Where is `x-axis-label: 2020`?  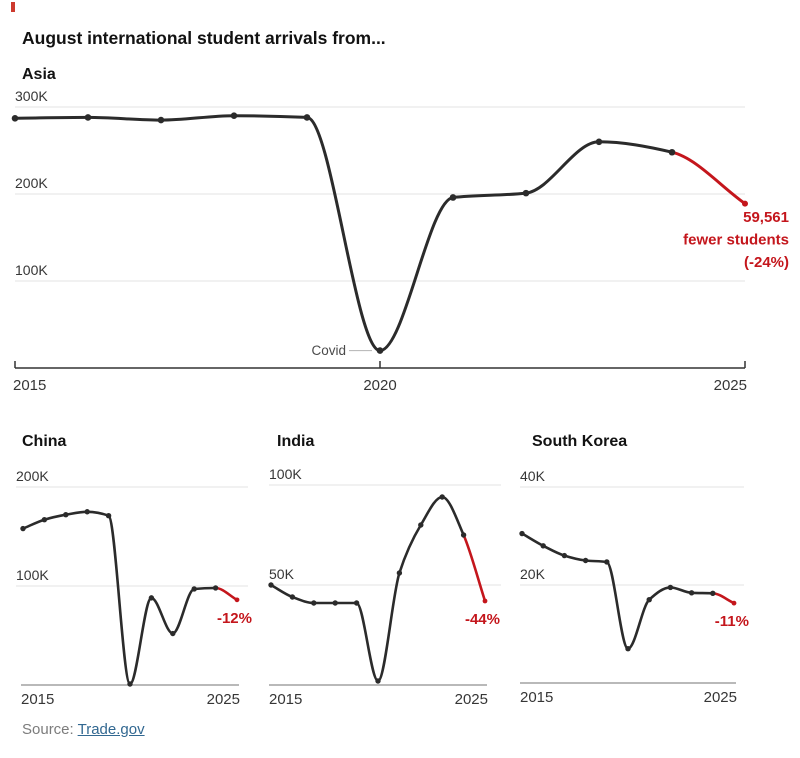 x-axis-label: 2020 is located at coordinates (379, 385).